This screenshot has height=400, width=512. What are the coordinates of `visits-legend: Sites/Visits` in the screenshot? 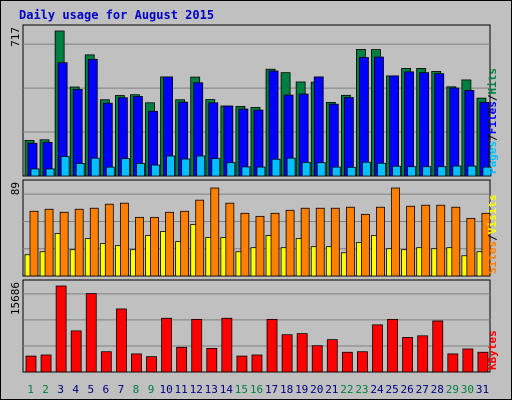 It's located at (492, 235).